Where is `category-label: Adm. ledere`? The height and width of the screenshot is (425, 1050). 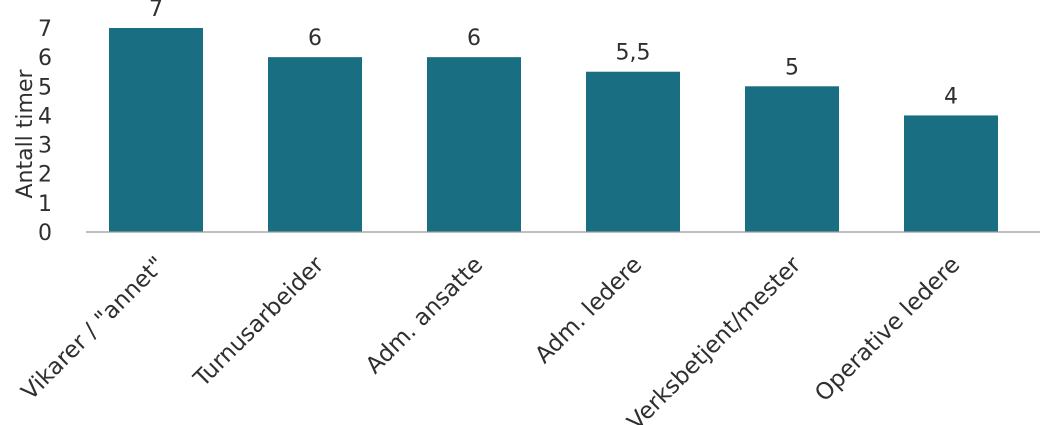 category-label: Adm. ledere is located at coordinates (588, 310).